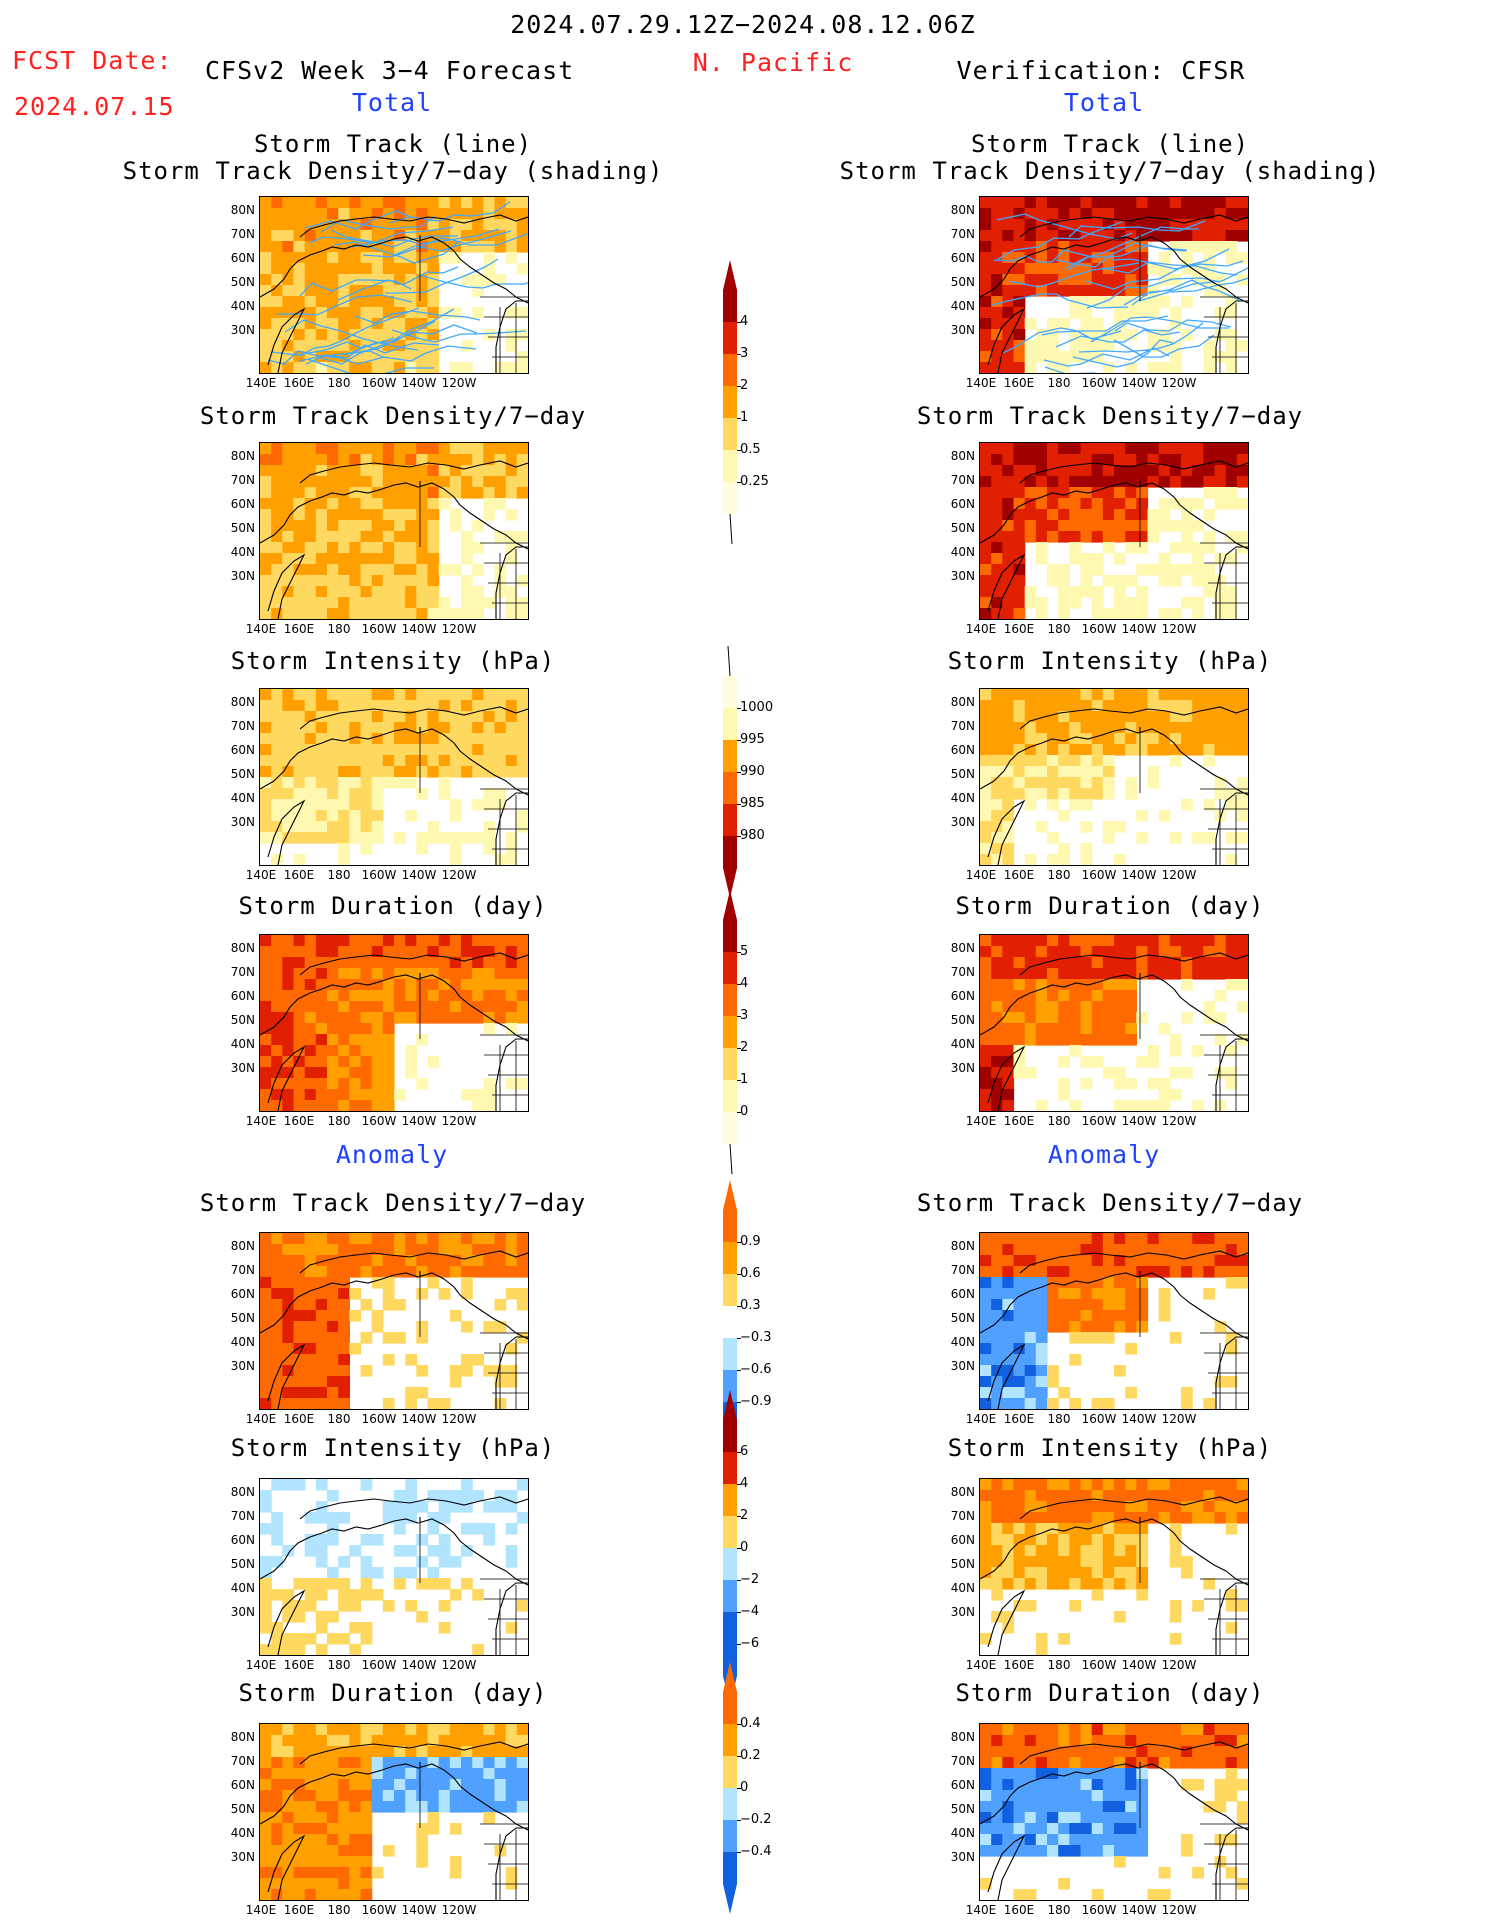 Image resolution: width=1487 pixels, height=1925 pixels. What do you see at coordinates (1110, 1693) in the screenshot?
I see `panel-title-duration-anom-right: Storm Duration (day)` at bounding box center [1110, 1693].